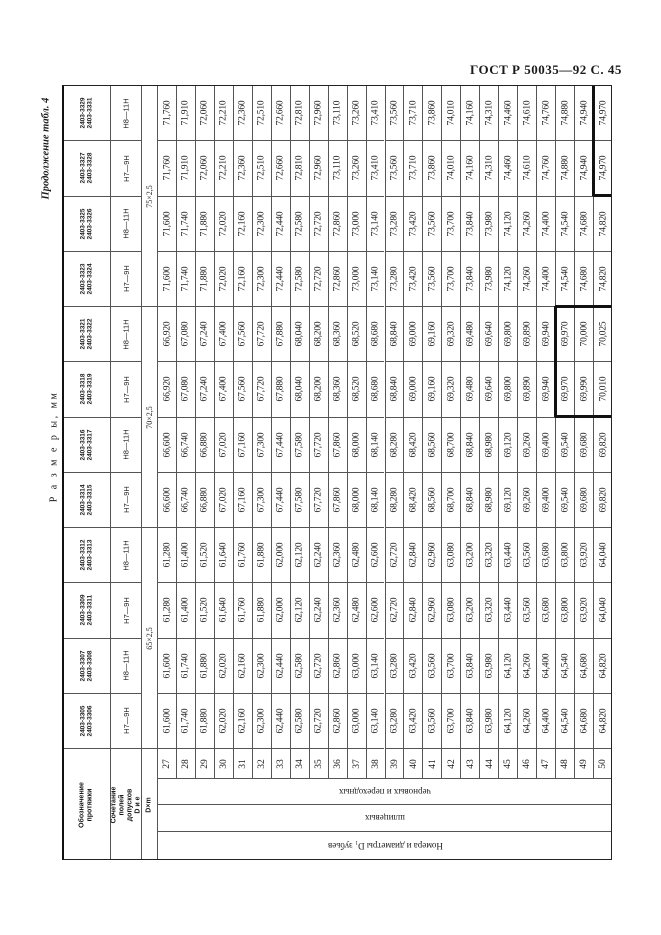 This screenshot has height=935, width=661. Describe the element at coordinates (242, 223) in the screenshot. I see `value-cell: 72,160` at that location.